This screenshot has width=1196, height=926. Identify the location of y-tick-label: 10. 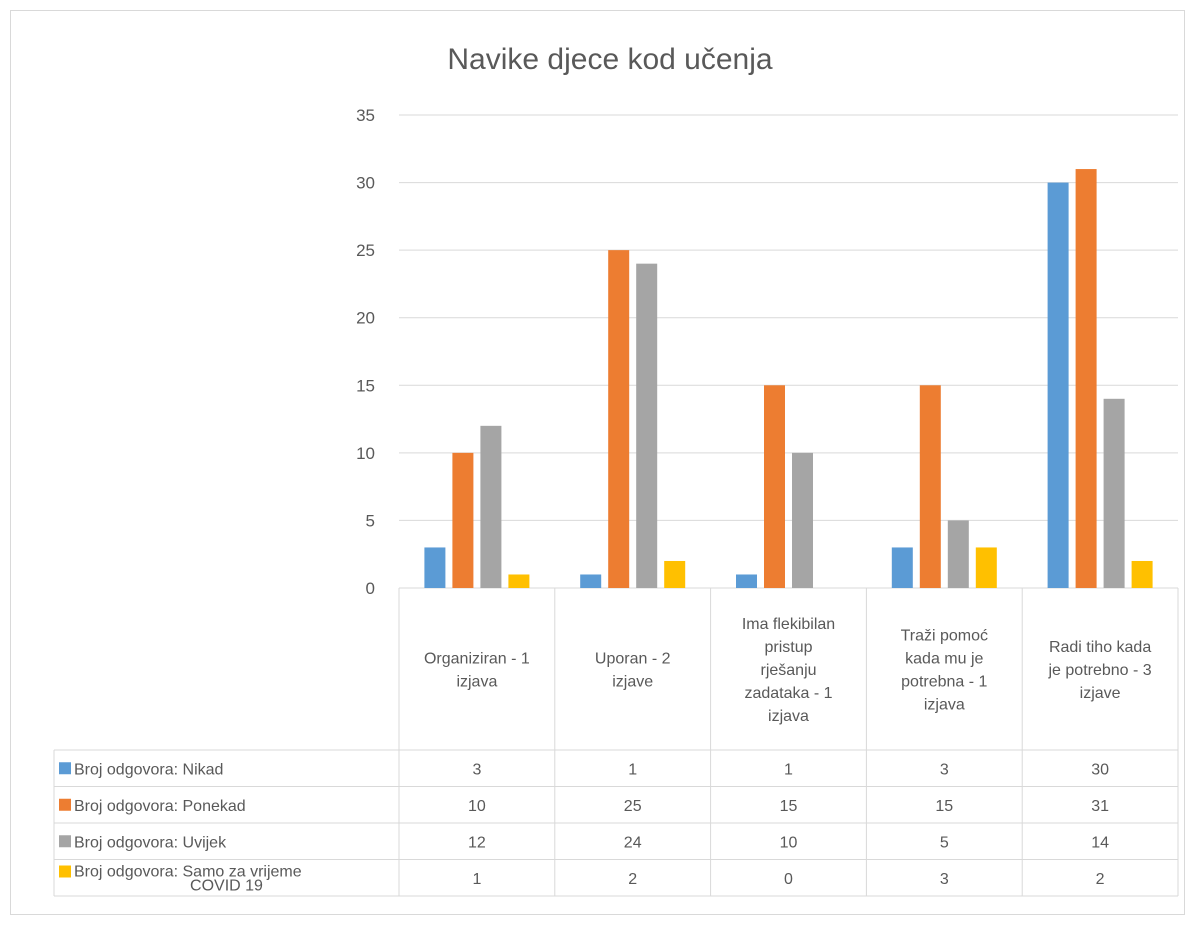
(365, 453).